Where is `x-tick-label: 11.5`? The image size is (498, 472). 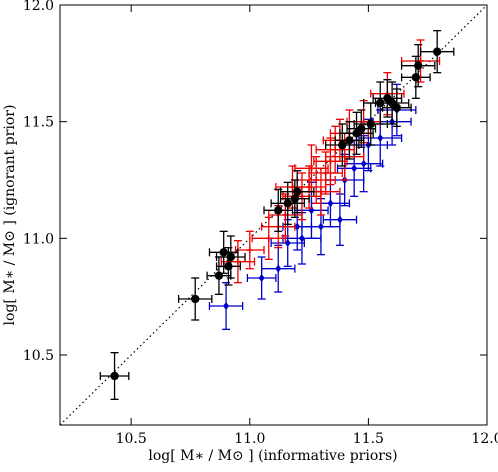
x-tick-label: 11.5 is located at coordinates (368, 439).